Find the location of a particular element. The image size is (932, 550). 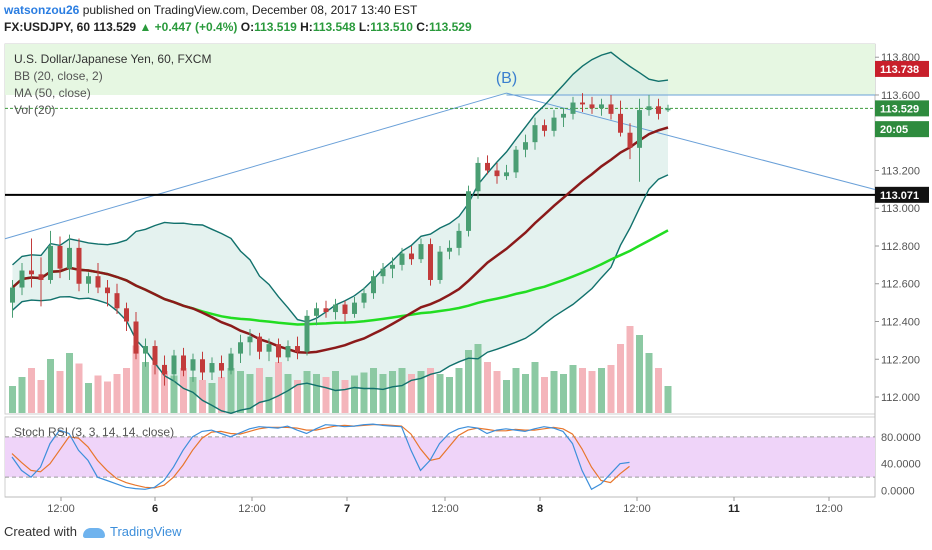

open-value: 113.519 is located at coordinates (275, 27).